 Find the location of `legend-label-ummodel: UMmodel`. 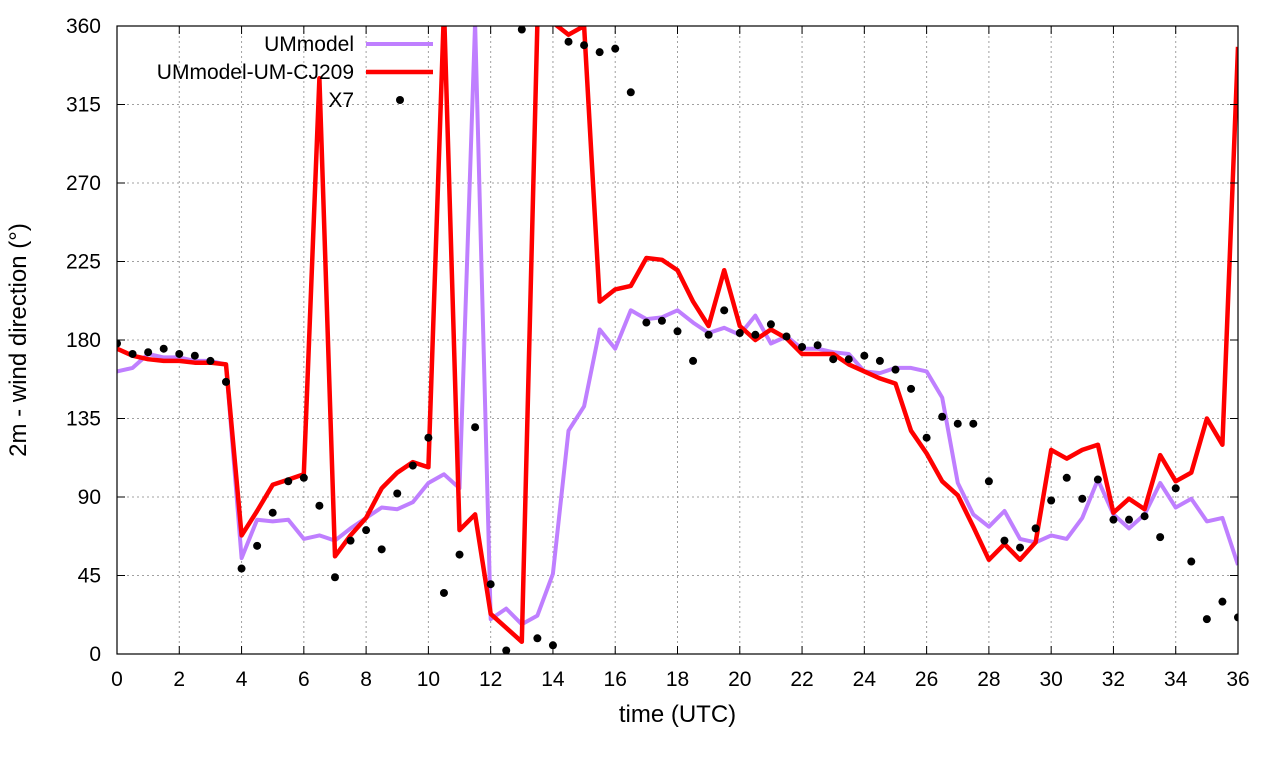

legend-label-ummodel: UMmodel is located at coordinates (309, 44).